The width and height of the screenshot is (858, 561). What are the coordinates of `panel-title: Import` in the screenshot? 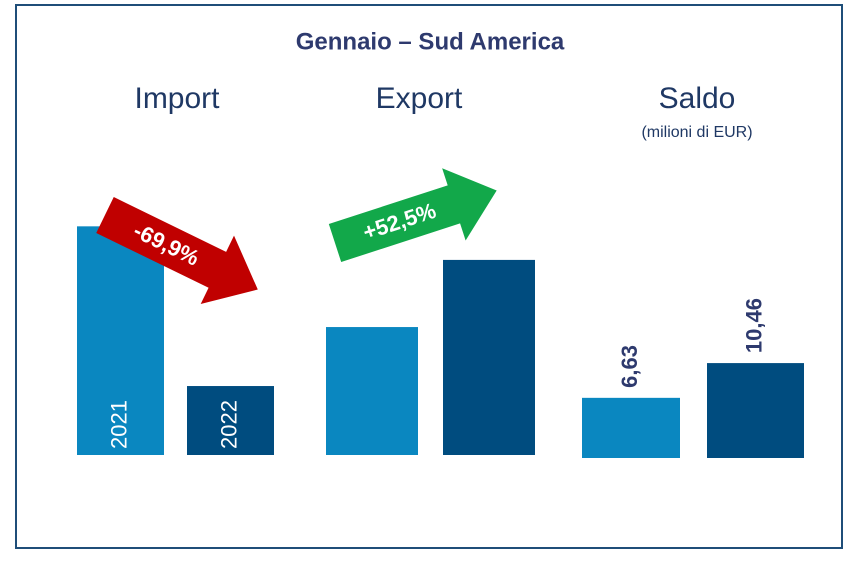 It's located at (177, 98).